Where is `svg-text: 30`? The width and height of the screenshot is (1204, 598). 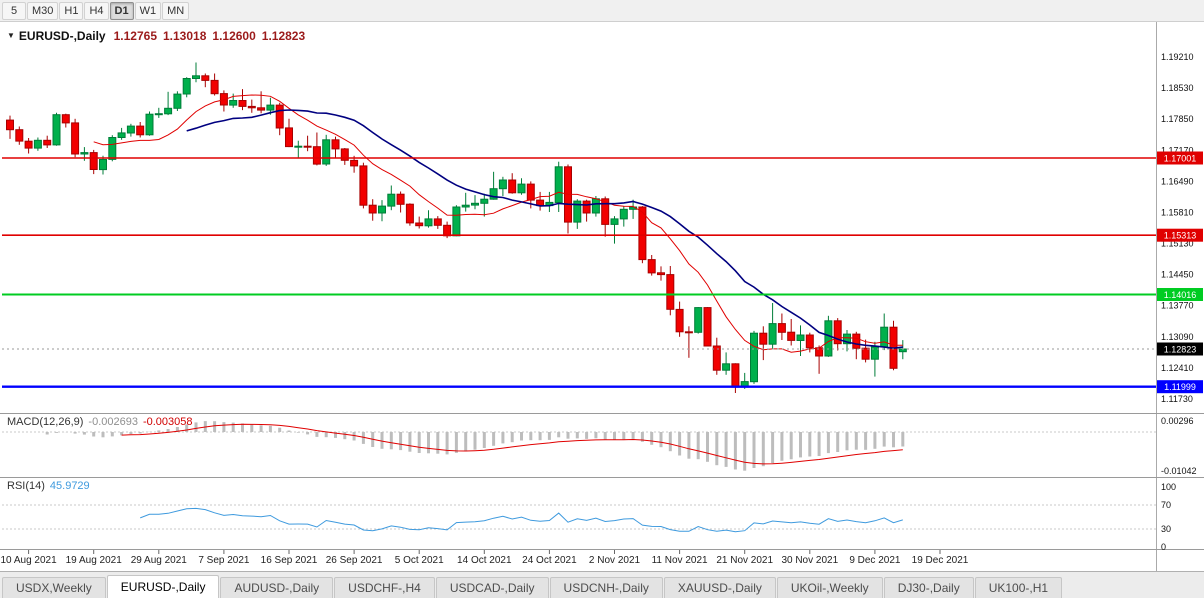 svg-text: 30 is located at coordinates (1166, 529).